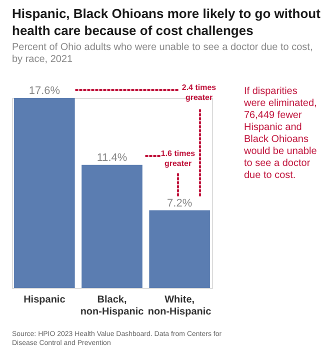  I want to click on x-tick-label: Hispanic, so click(45, 300).